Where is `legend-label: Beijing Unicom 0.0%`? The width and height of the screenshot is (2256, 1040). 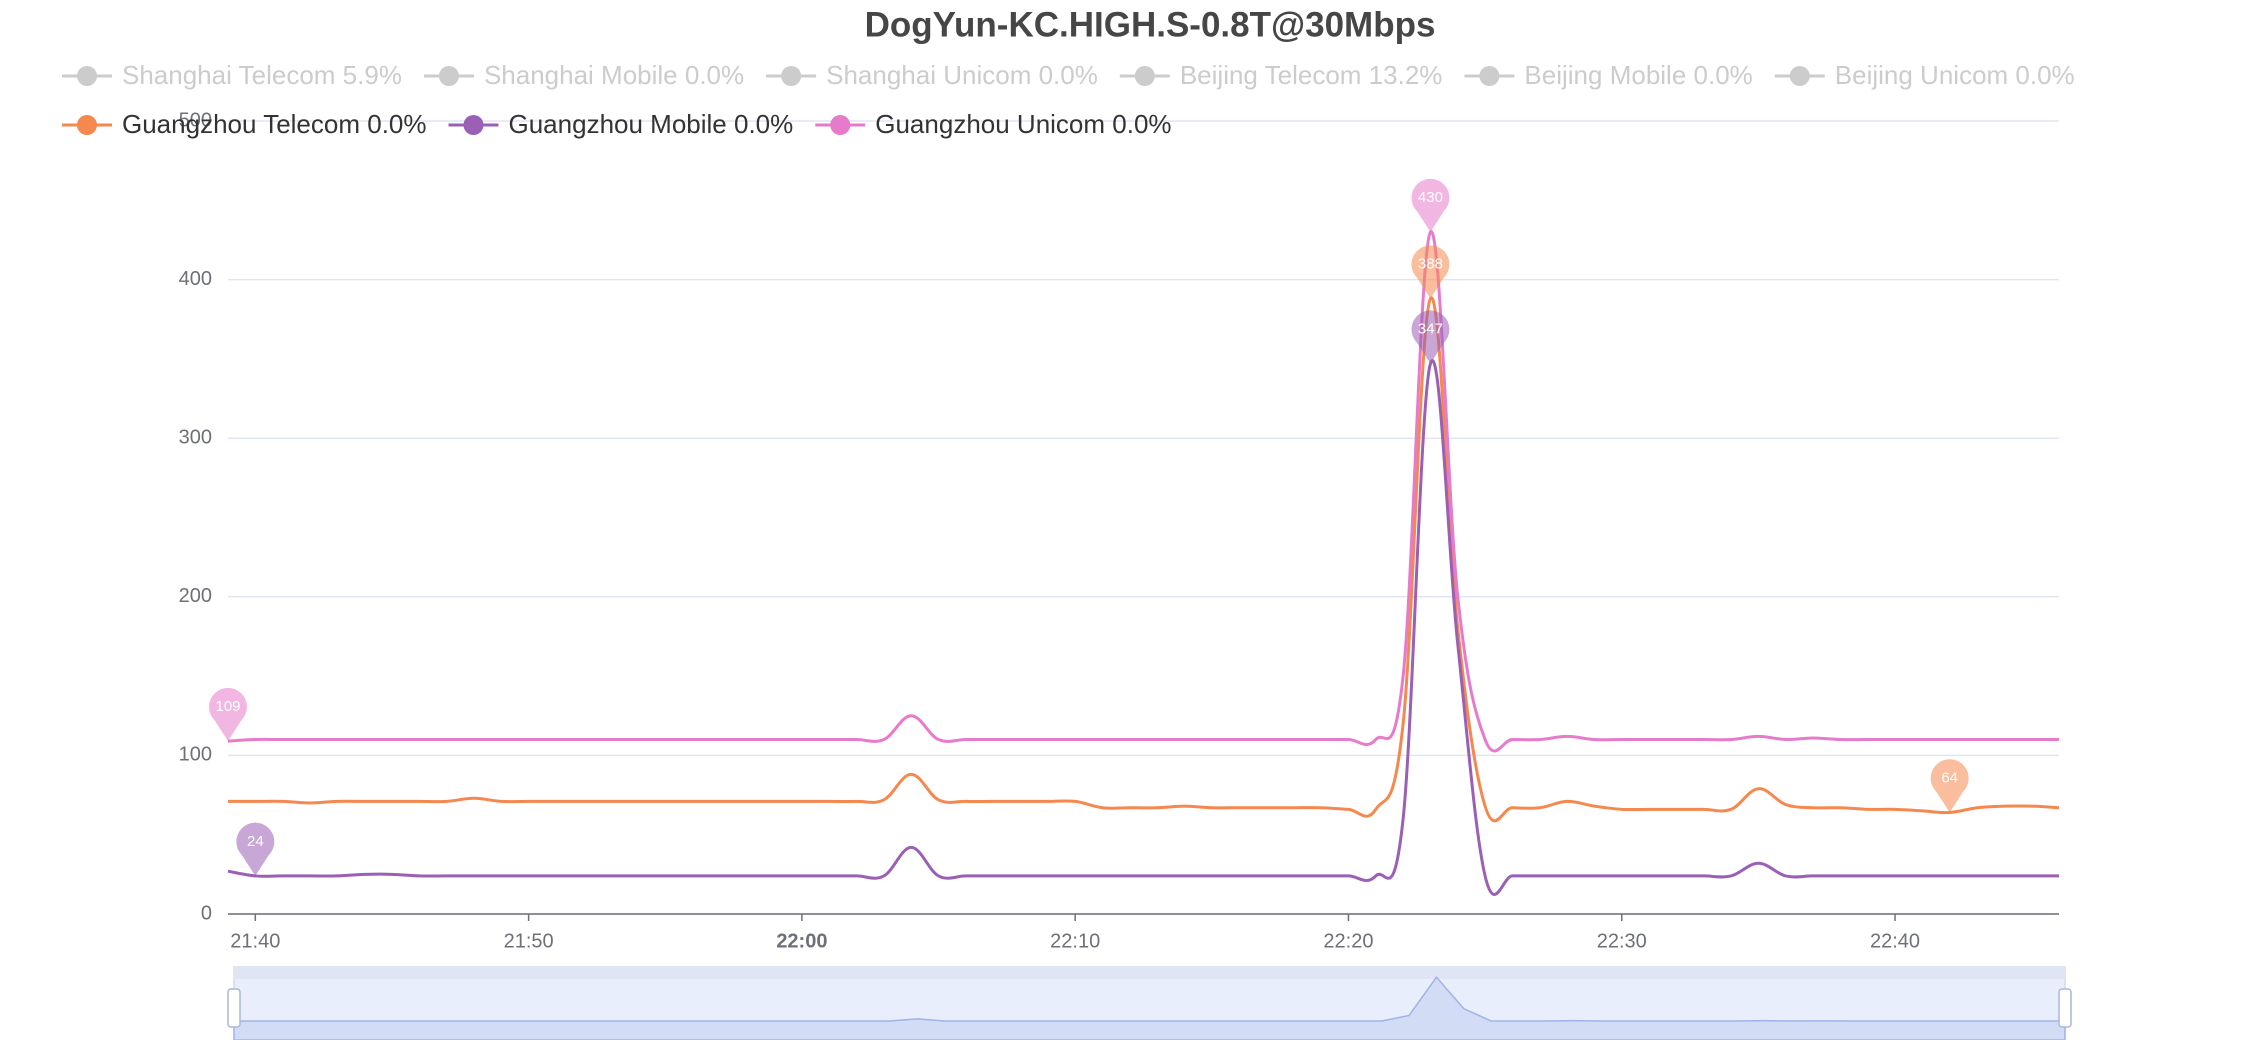 legend-label: Beijing Unicom 0.0% is located at coordinates (1955, 75).